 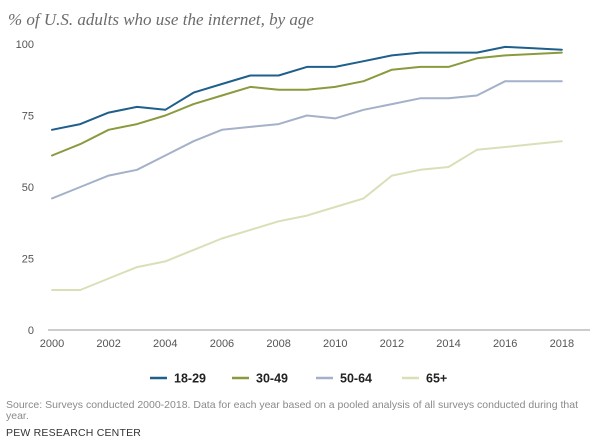 What do you see at coordinates (272, 379) in the screenshot?
I see `legend-label: 30-49` at bounding box center [272, 379].